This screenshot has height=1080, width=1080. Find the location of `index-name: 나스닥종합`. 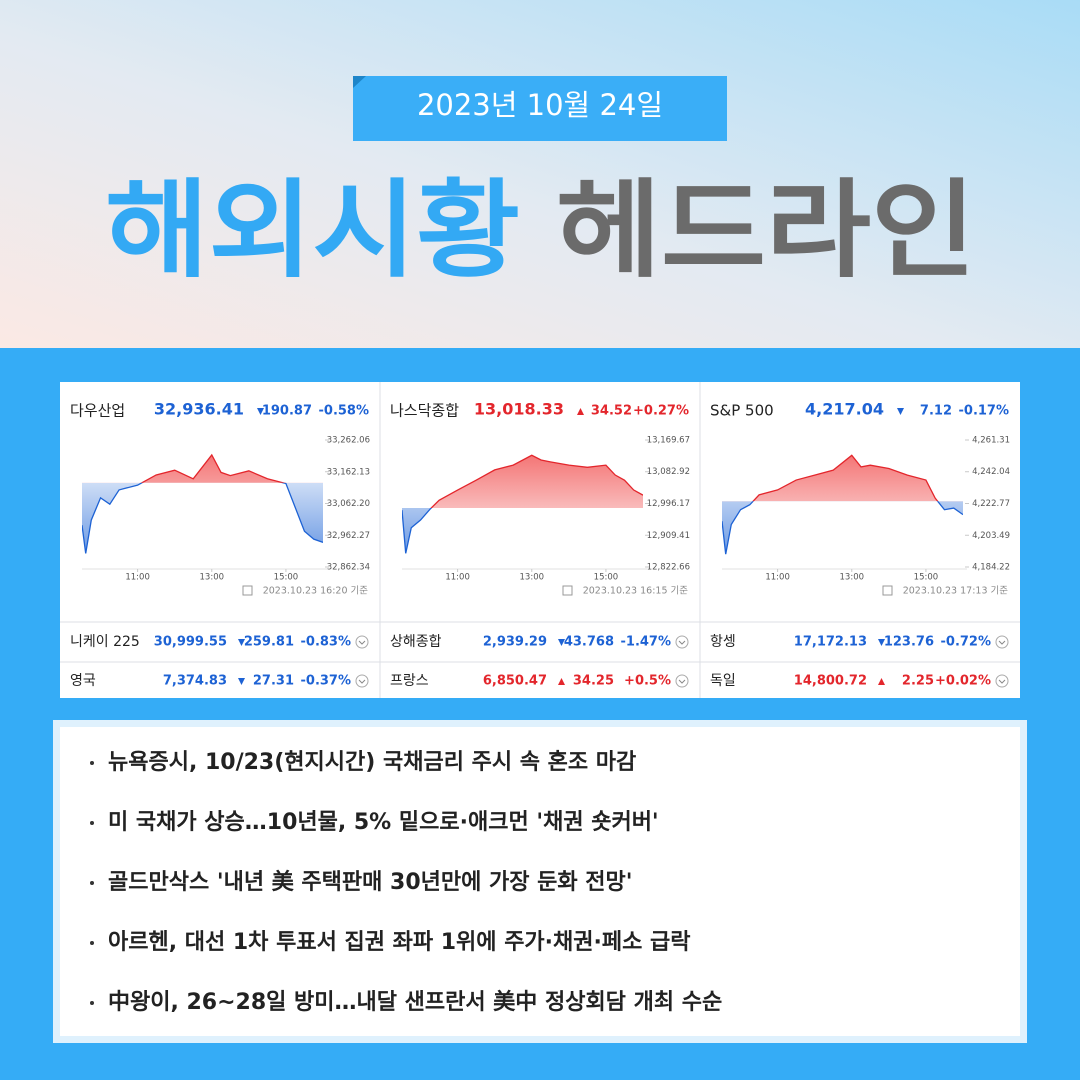

index-name: 나스닥종합 is located at coordinates (424, 411).